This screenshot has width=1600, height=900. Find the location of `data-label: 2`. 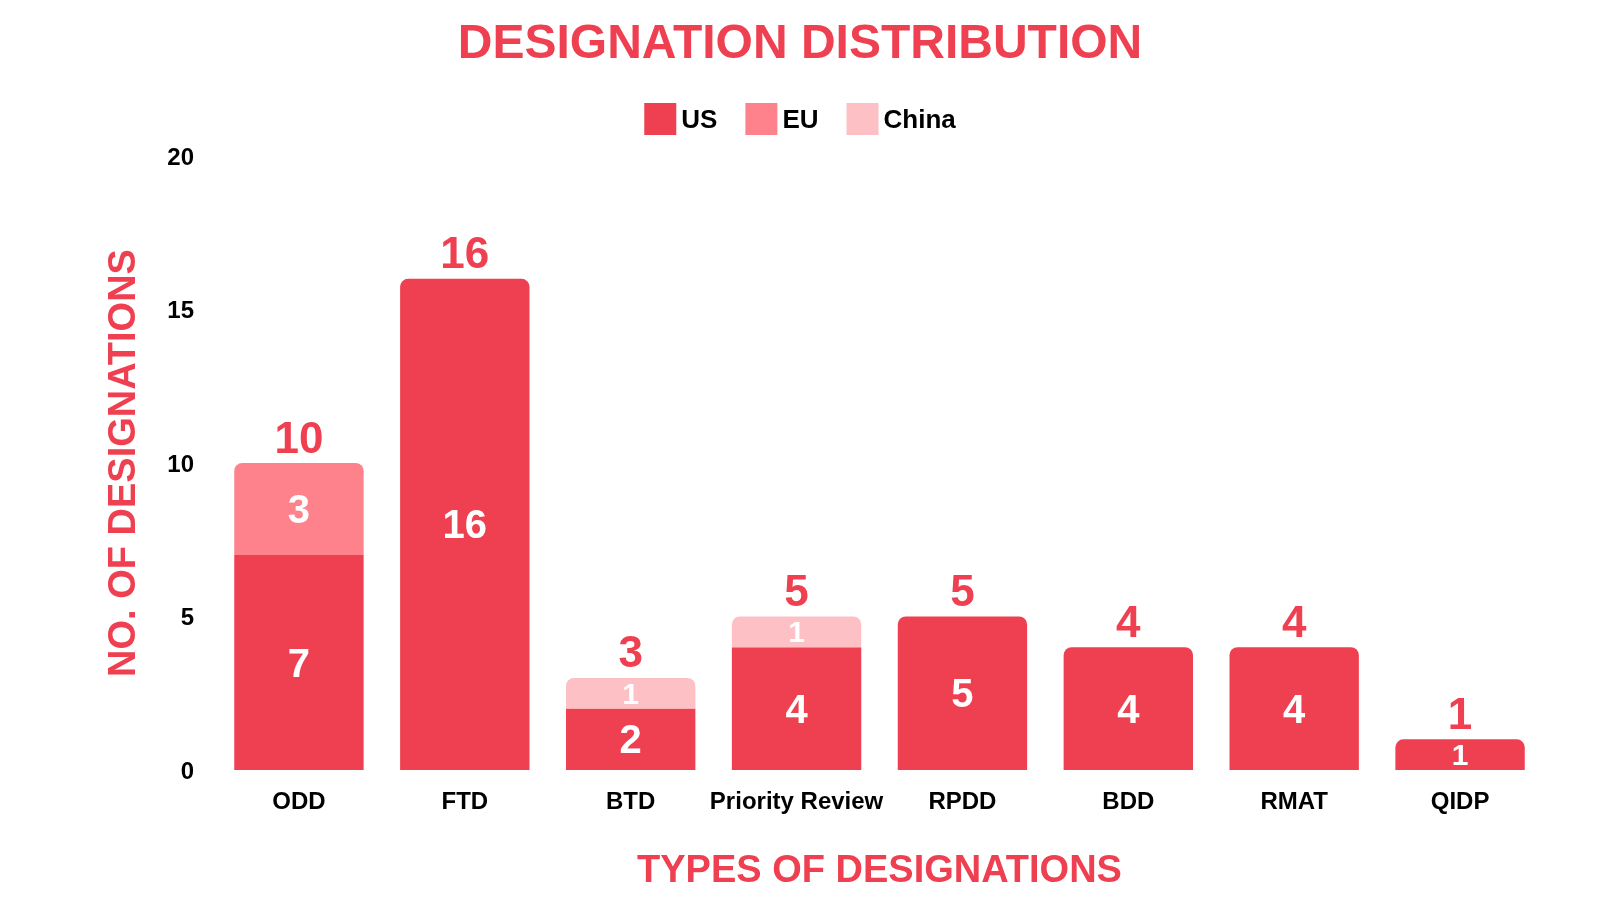

data-label: 2 is located at coordinates (630, 739).